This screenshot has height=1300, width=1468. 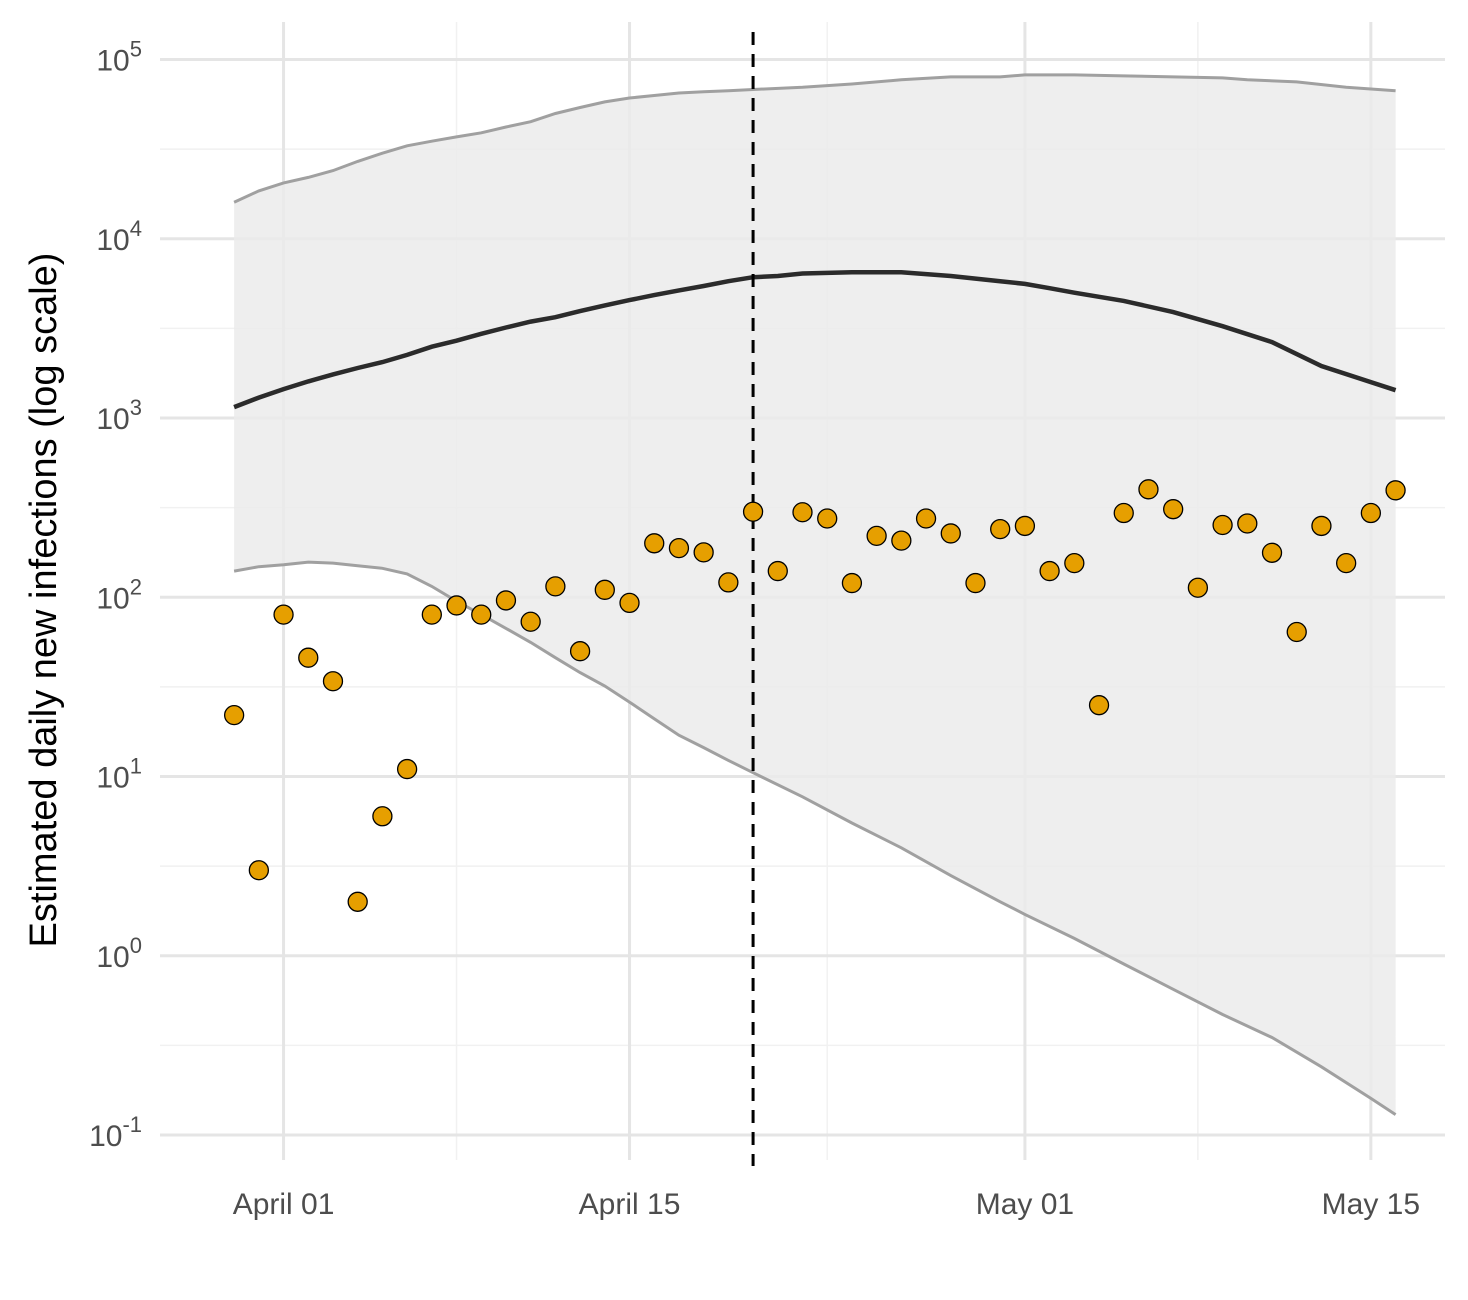 I want to click on y-tick-label: 10⁵, so click(x=119, y=57).